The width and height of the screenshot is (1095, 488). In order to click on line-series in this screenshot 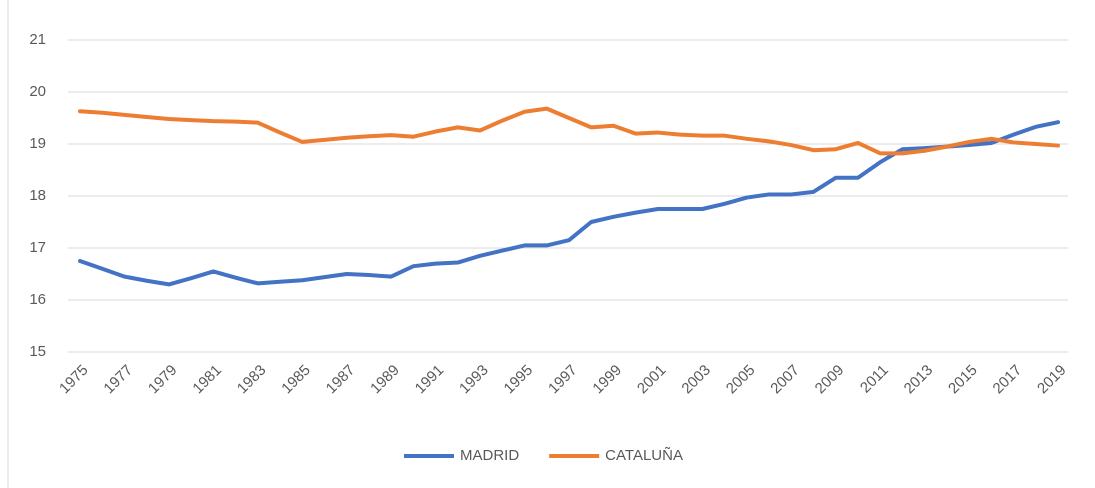, I will do `click(569, 131)`.